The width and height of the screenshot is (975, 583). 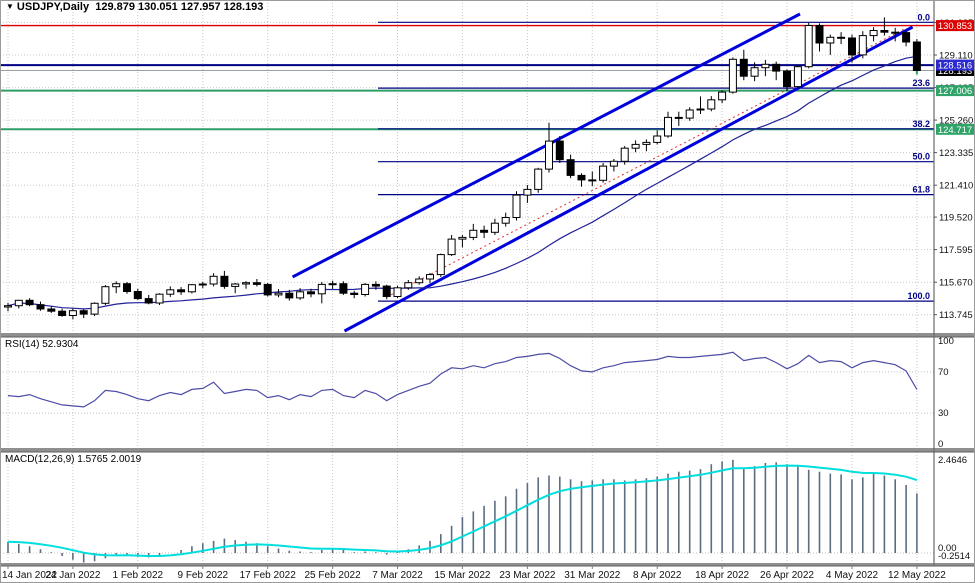 I want to click on fib-level-label: 23.6, so click(x=921, y=83).